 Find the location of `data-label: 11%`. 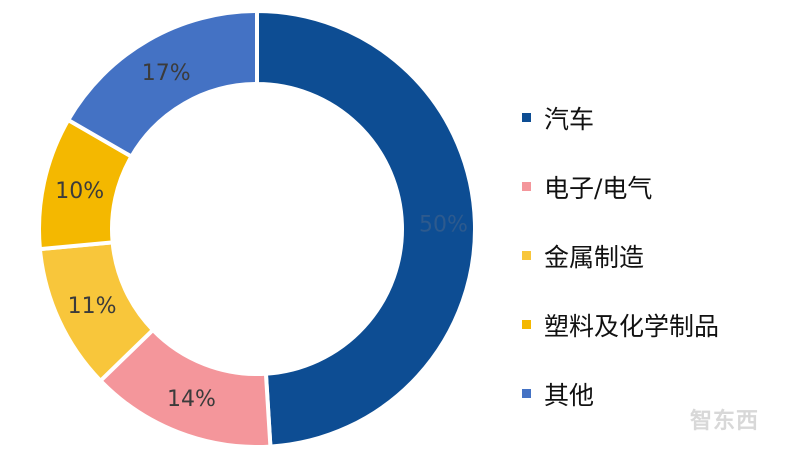

data-label: 11% is located at coordinates (92, 306).